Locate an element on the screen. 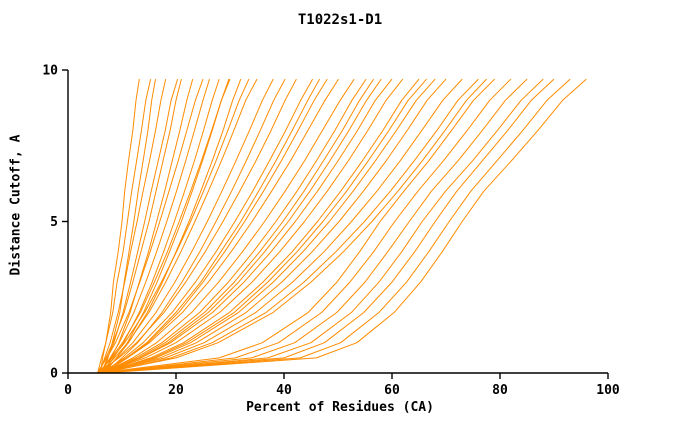 This screenshot has width=680, height=440. y-tick-label: 10 is located at coordinates (50, 71).